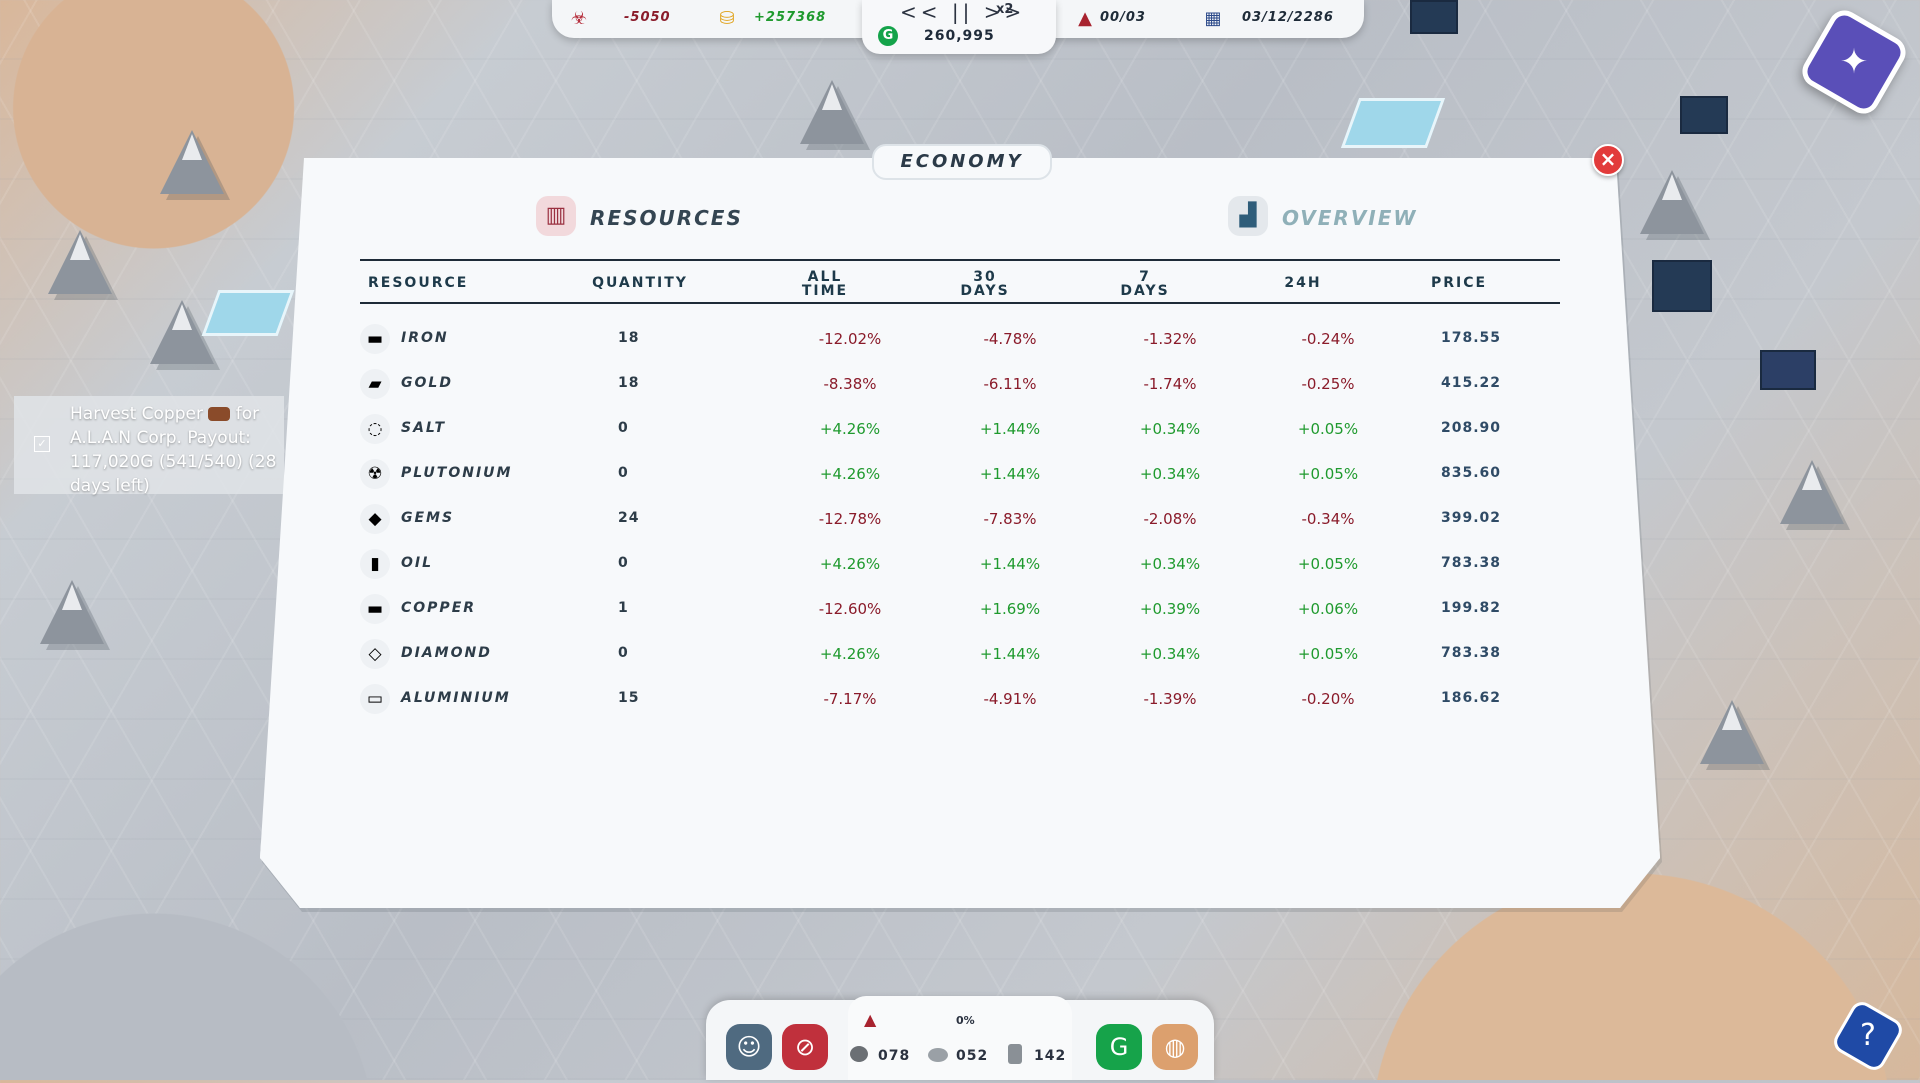 Image resolution: width=1920 pixels, height=1083 pixels. I want to click on col-price: PRICE, so click(1459, 283).